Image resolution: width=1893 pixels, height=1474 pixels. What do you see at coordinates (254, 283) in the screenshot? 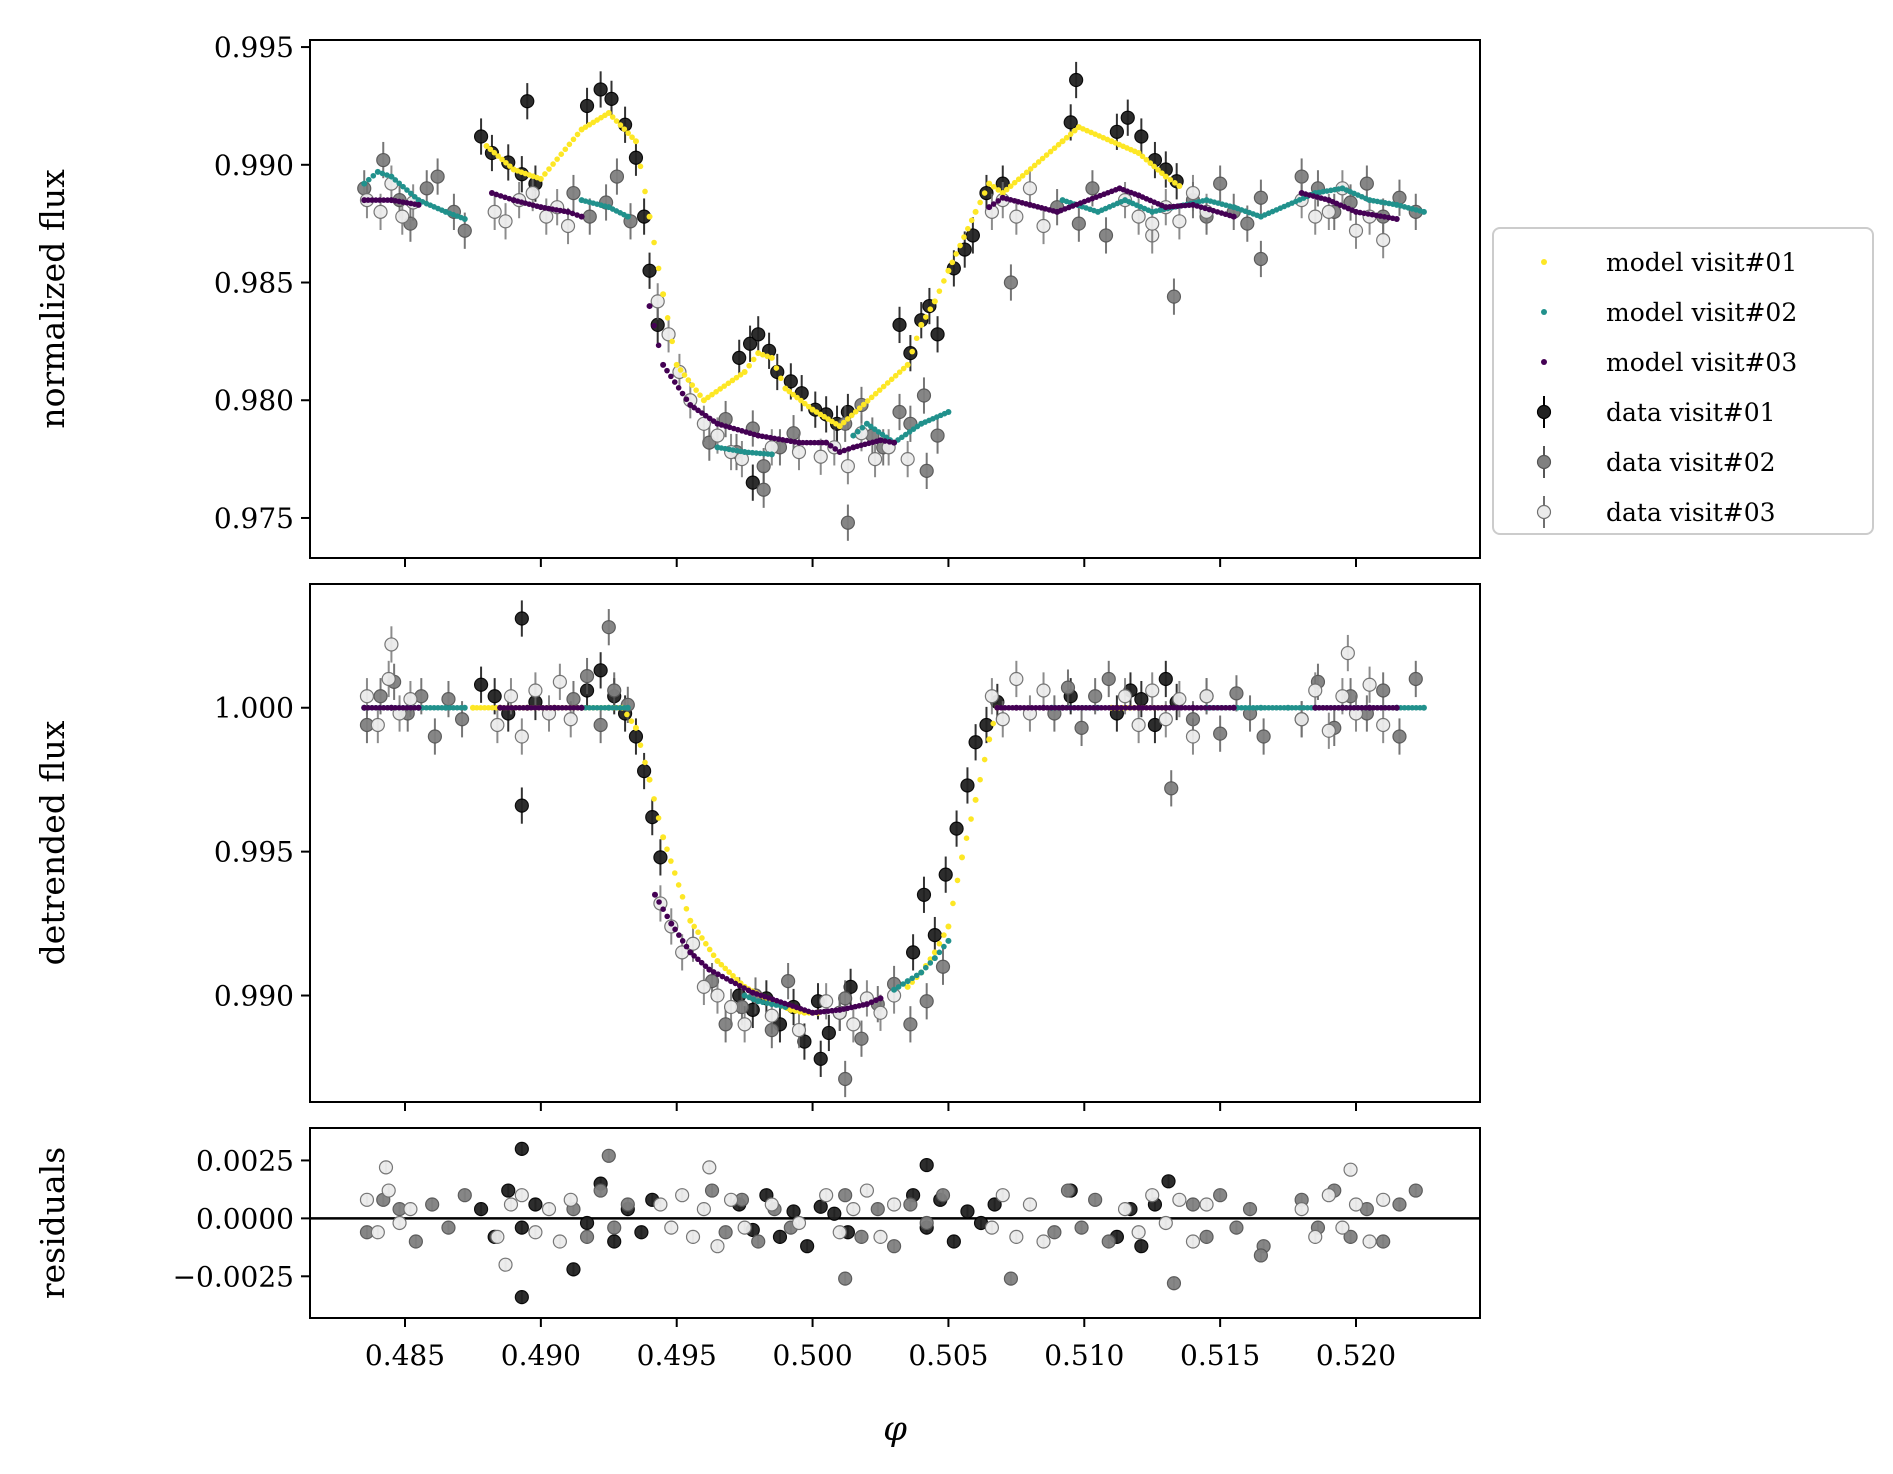
I see `y-tick-label: 0.985` at bounding box center [254, 283].